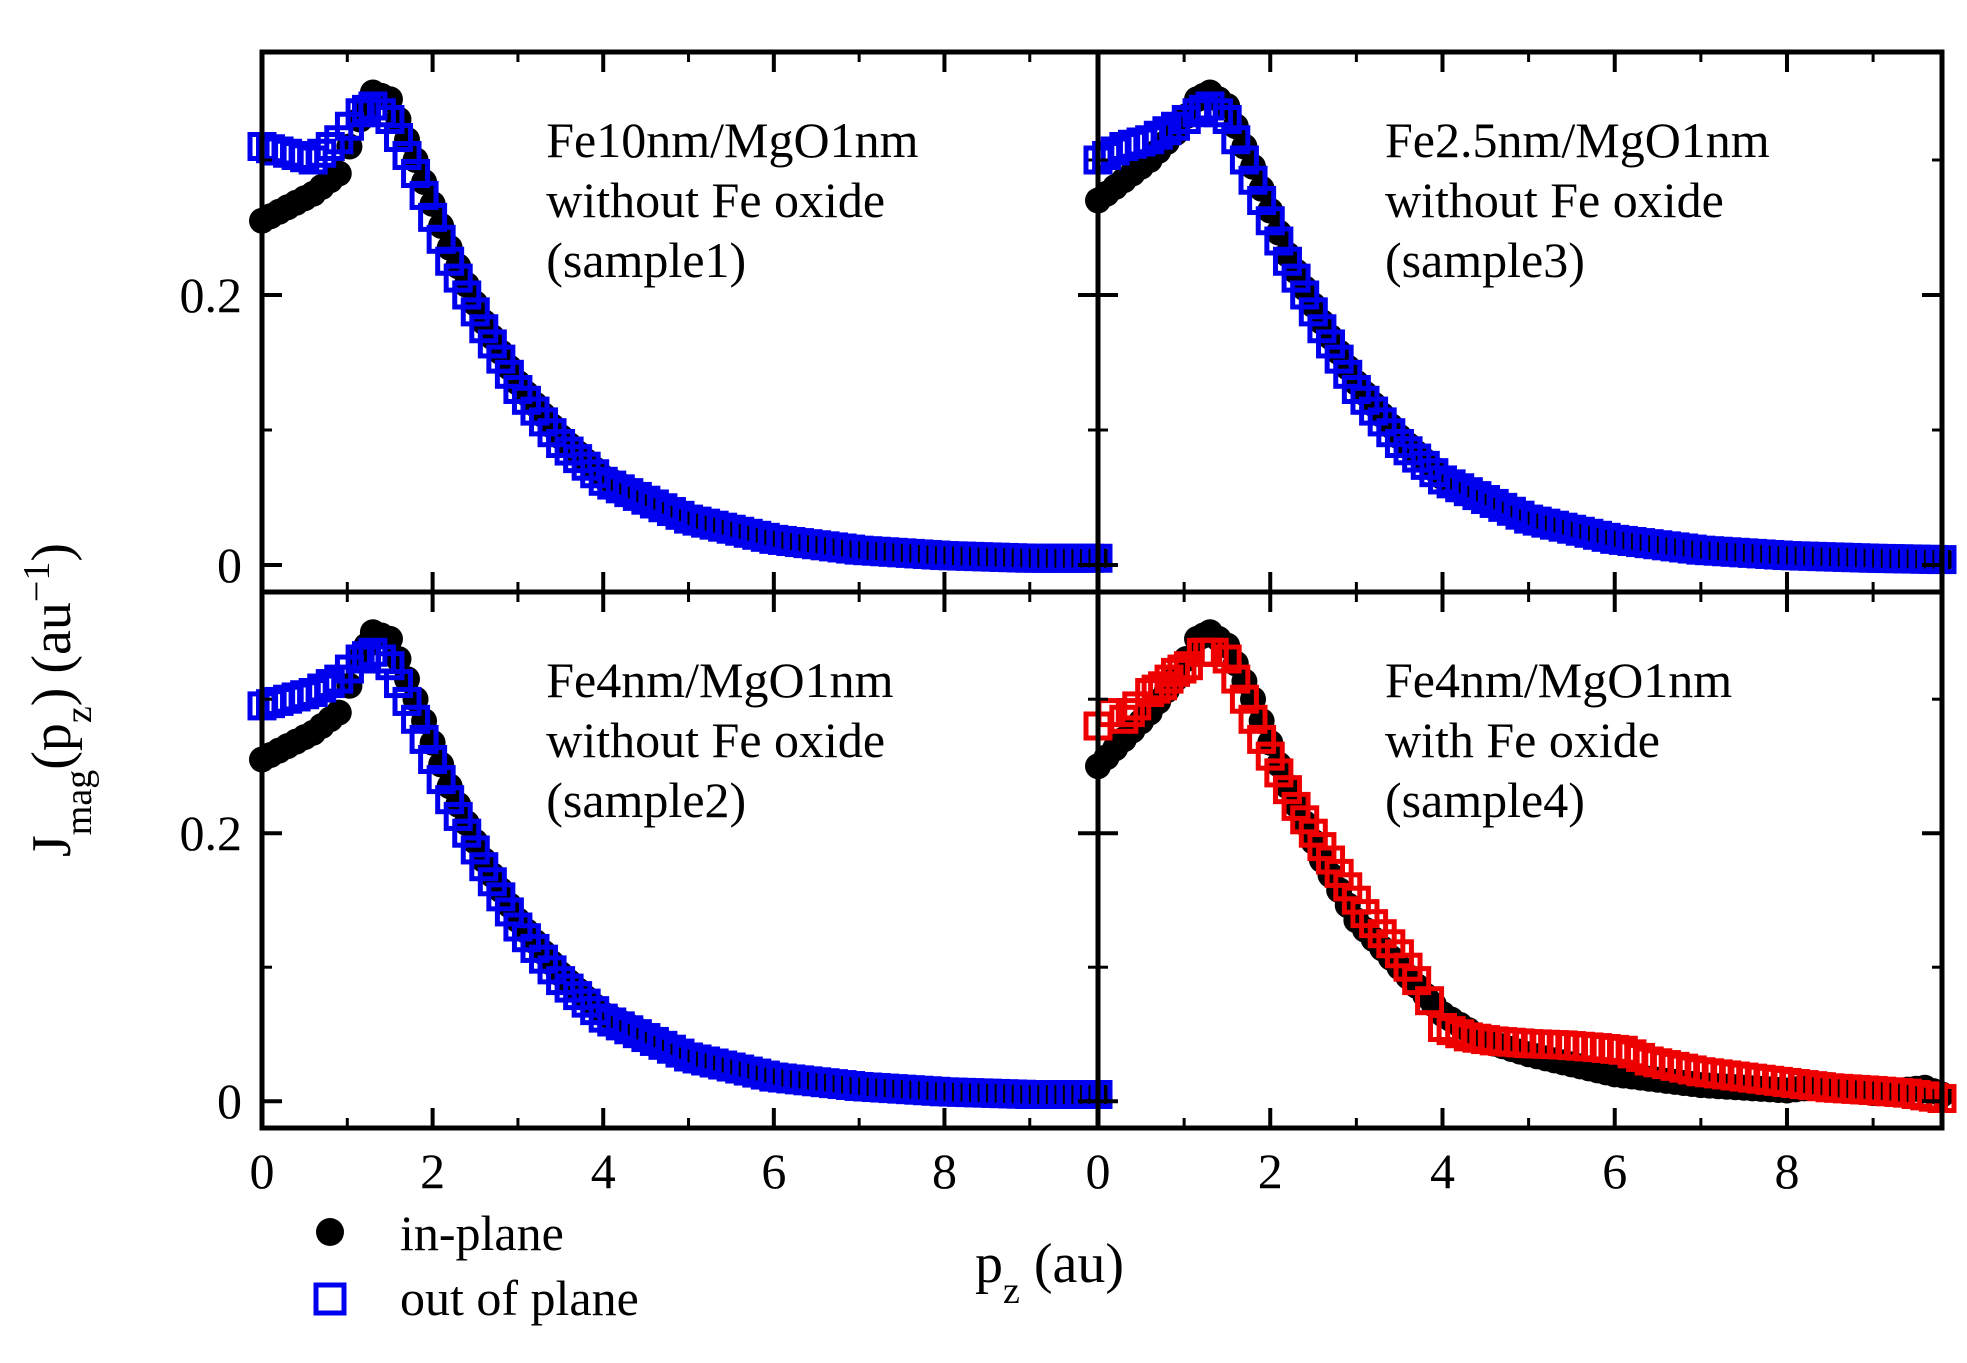  Describe the element at coordinates (1270, 1171) in the screenshot. I see `x-tick-label: 2` at that location.